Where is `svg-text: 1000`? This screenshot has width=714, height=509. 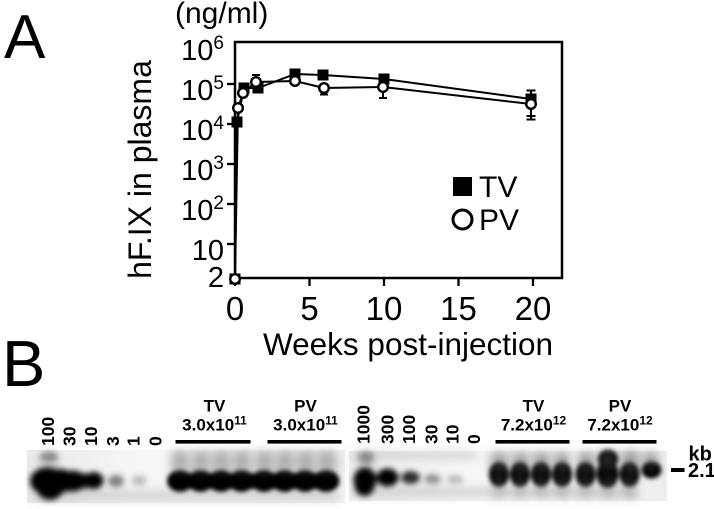 svg-text: 1000 is located at coordinates (364, 424).